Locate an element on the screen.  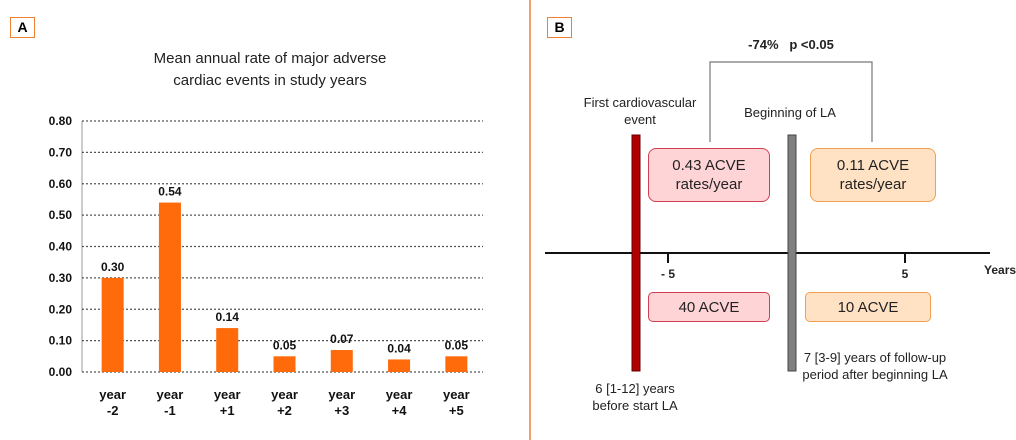
event-label: Beginning of LA is located at coordinates (790, 112).